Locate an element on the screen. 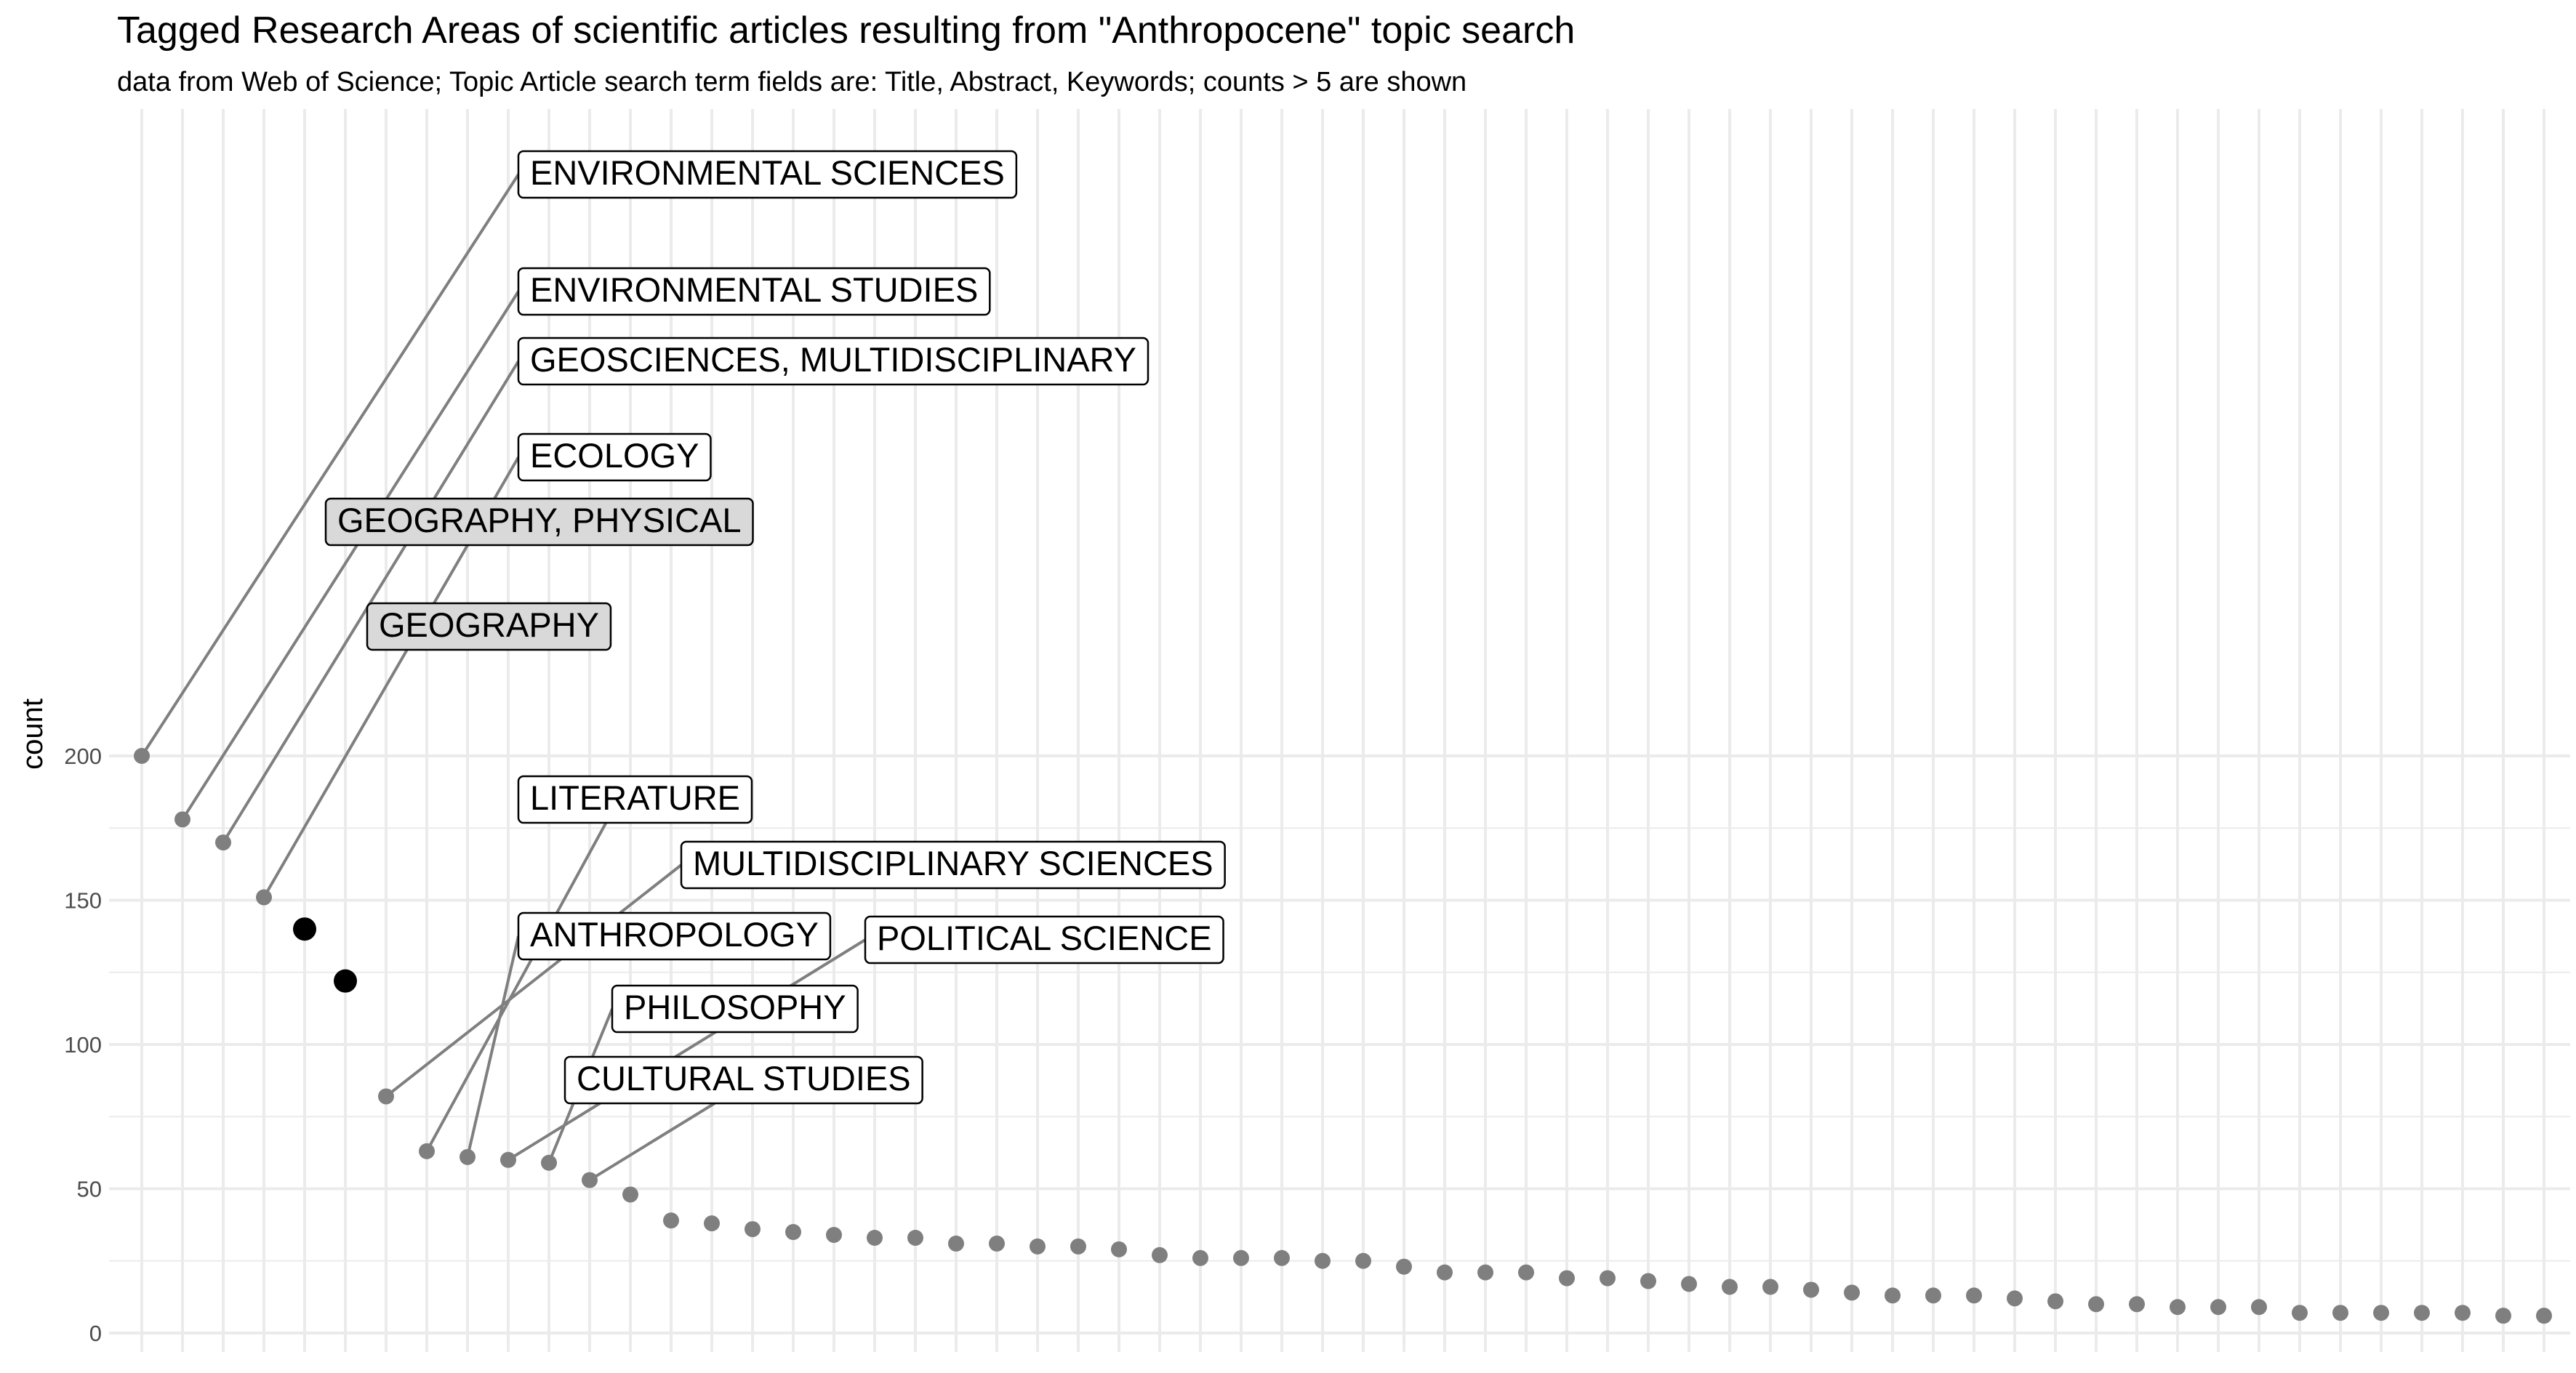  data-label: LITERATURE is located at coordinates (635, 799).